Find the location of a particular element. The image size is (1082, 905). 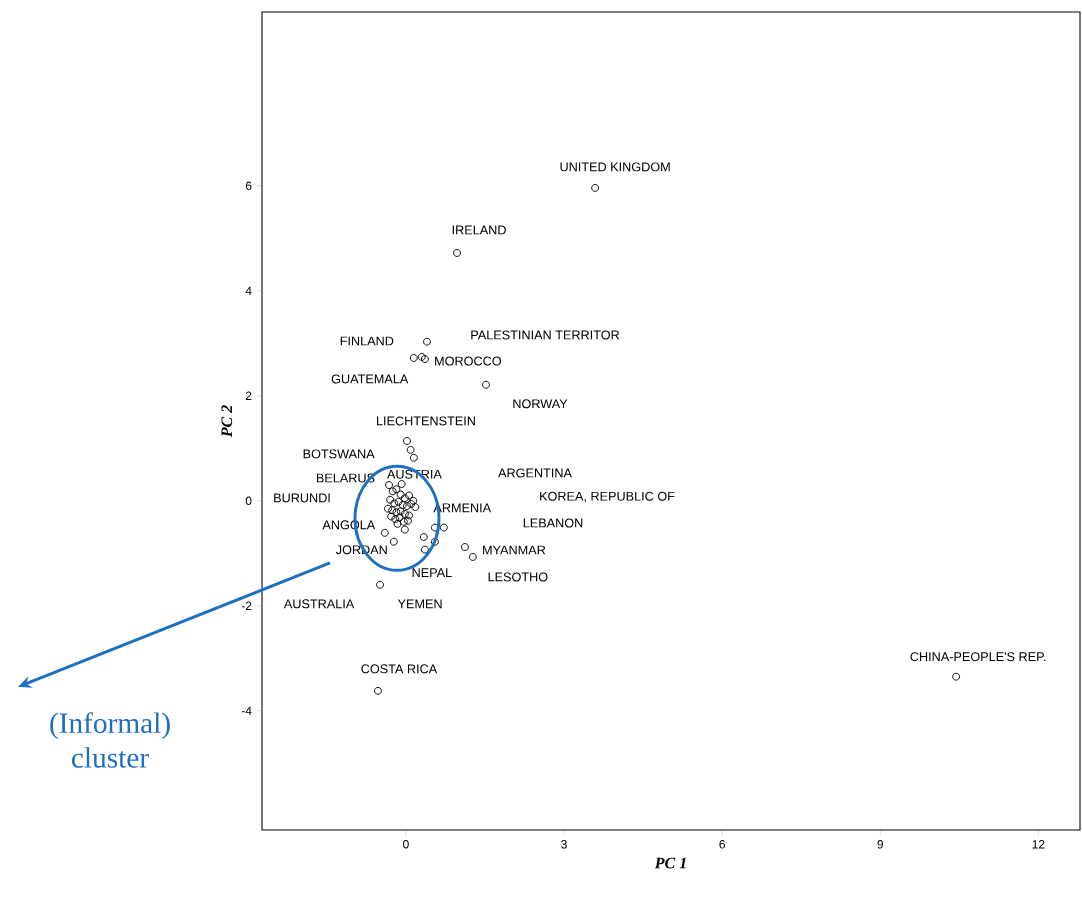

annotation: ARGENTINA is located at coordinates (535, 473).